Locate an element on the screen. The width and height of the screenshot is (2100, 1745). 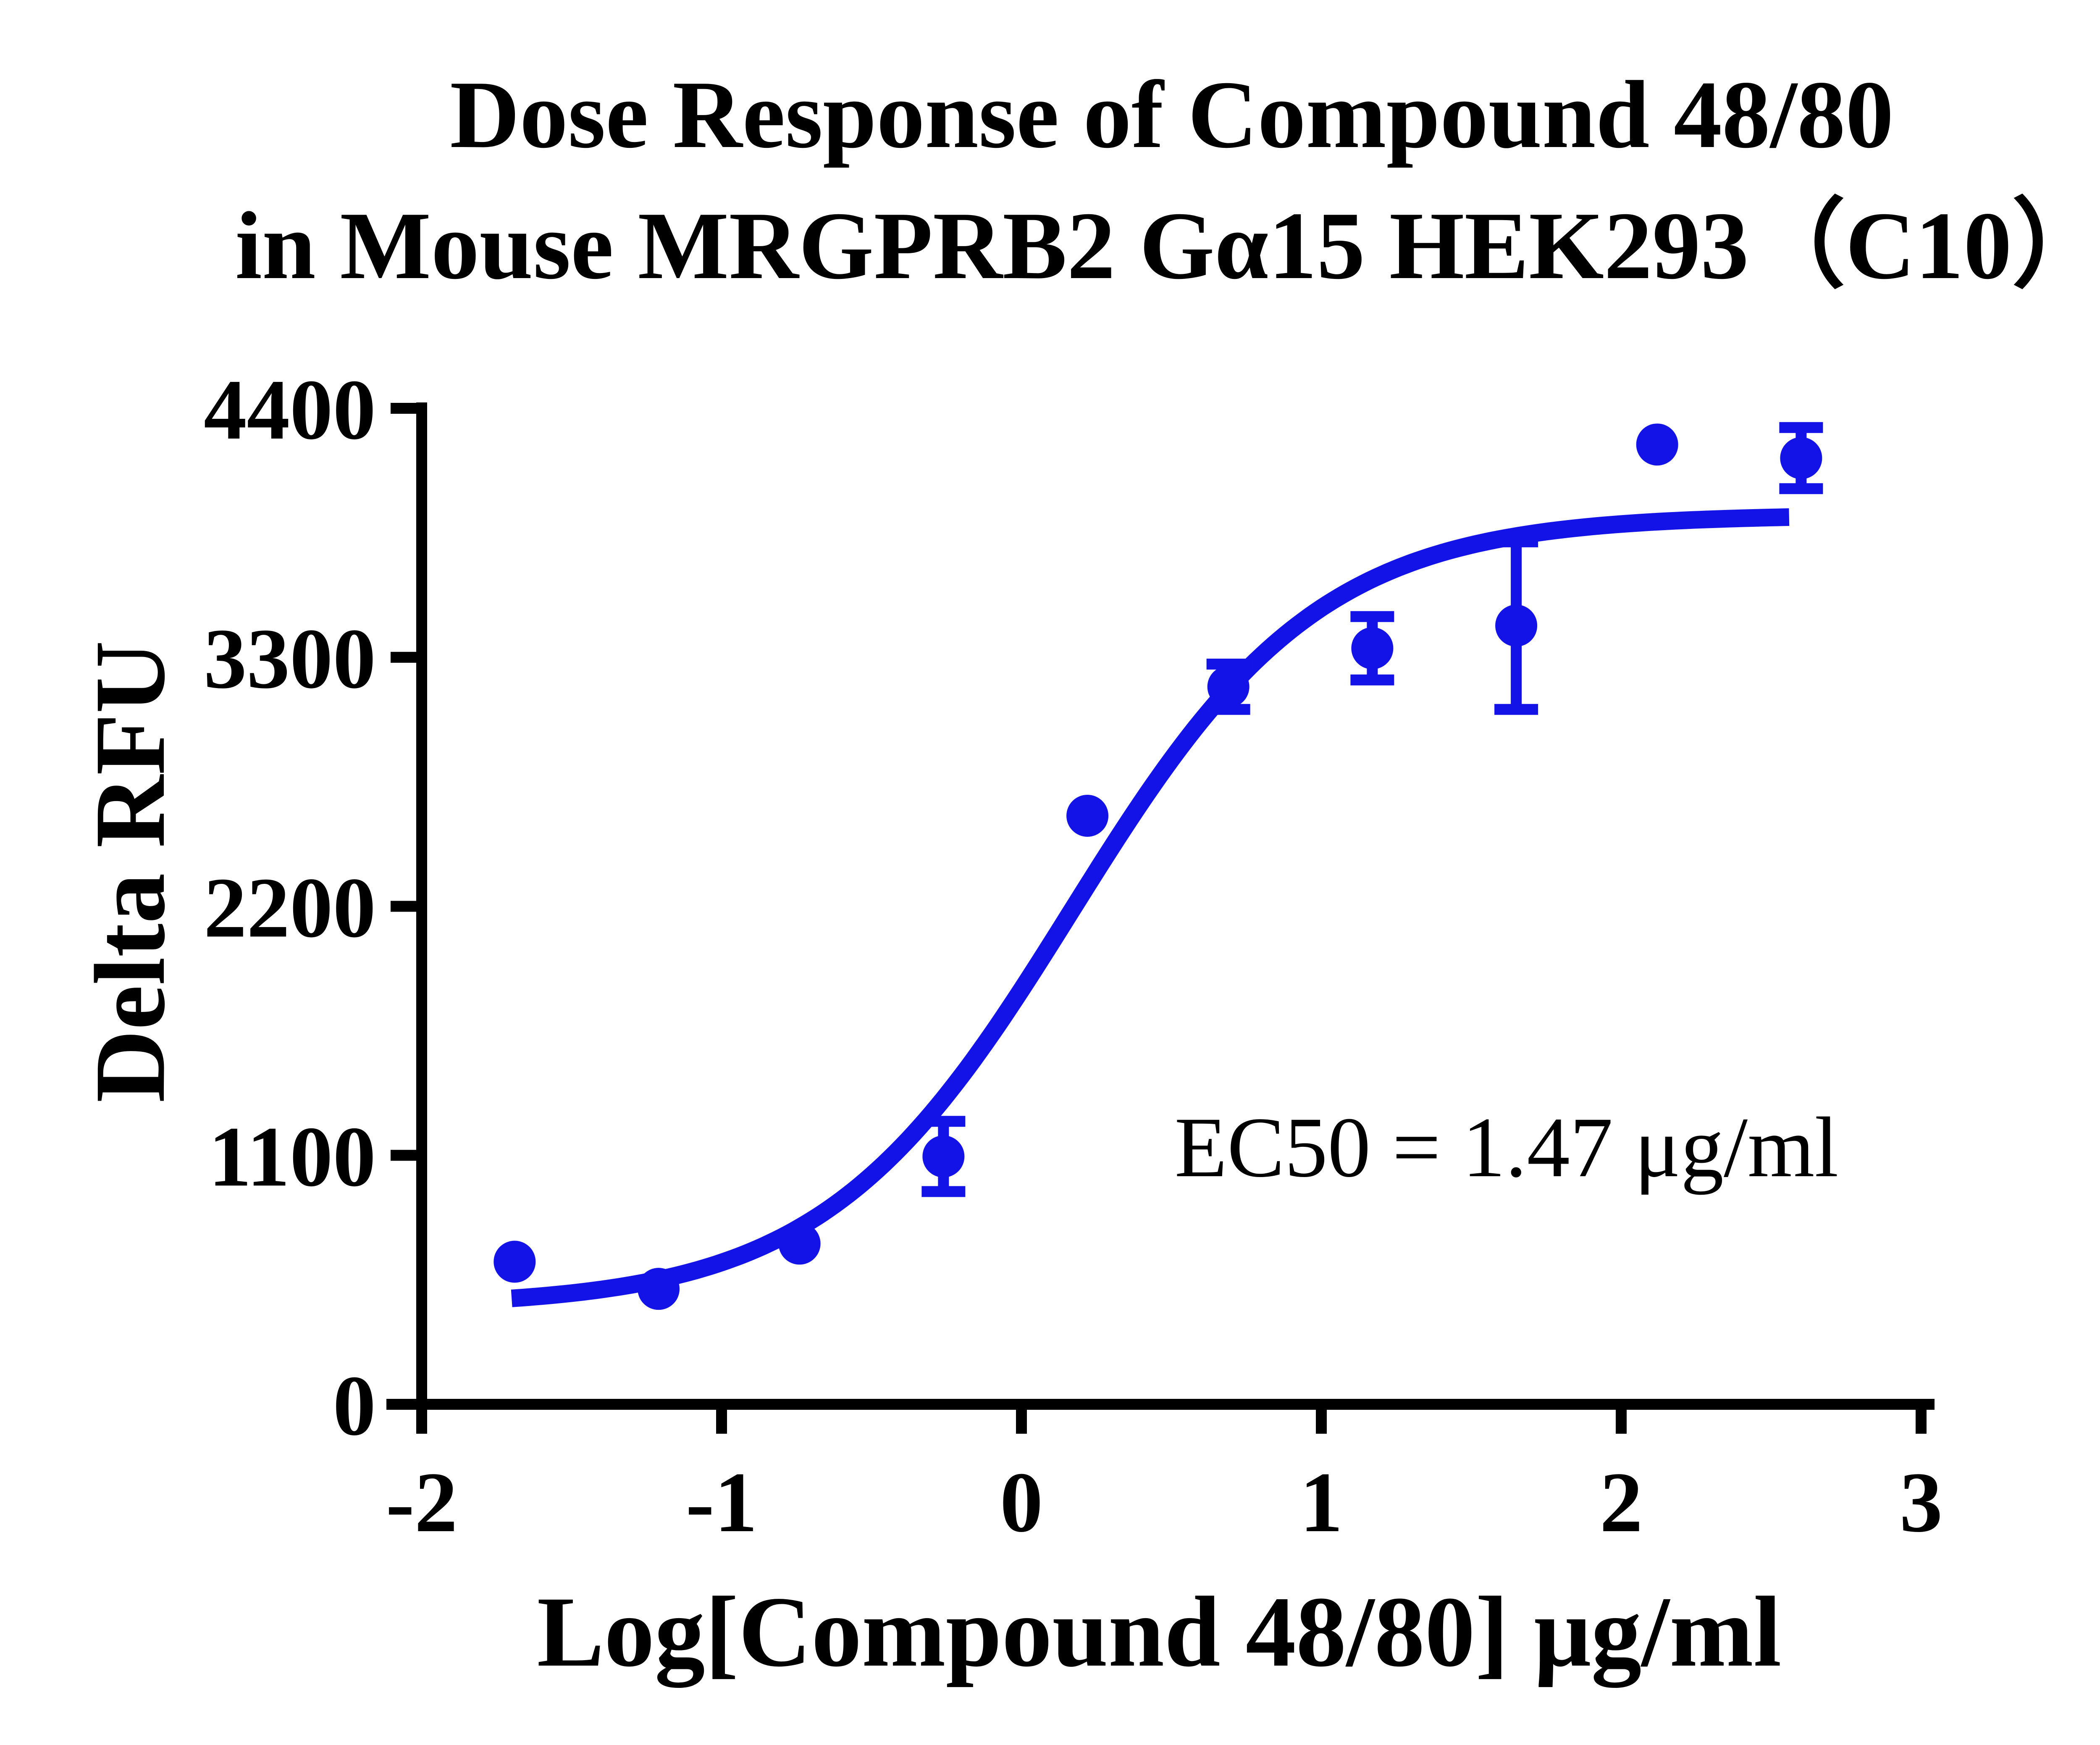
x-tick-label: 1 is located at coordinates (1321, 1502).